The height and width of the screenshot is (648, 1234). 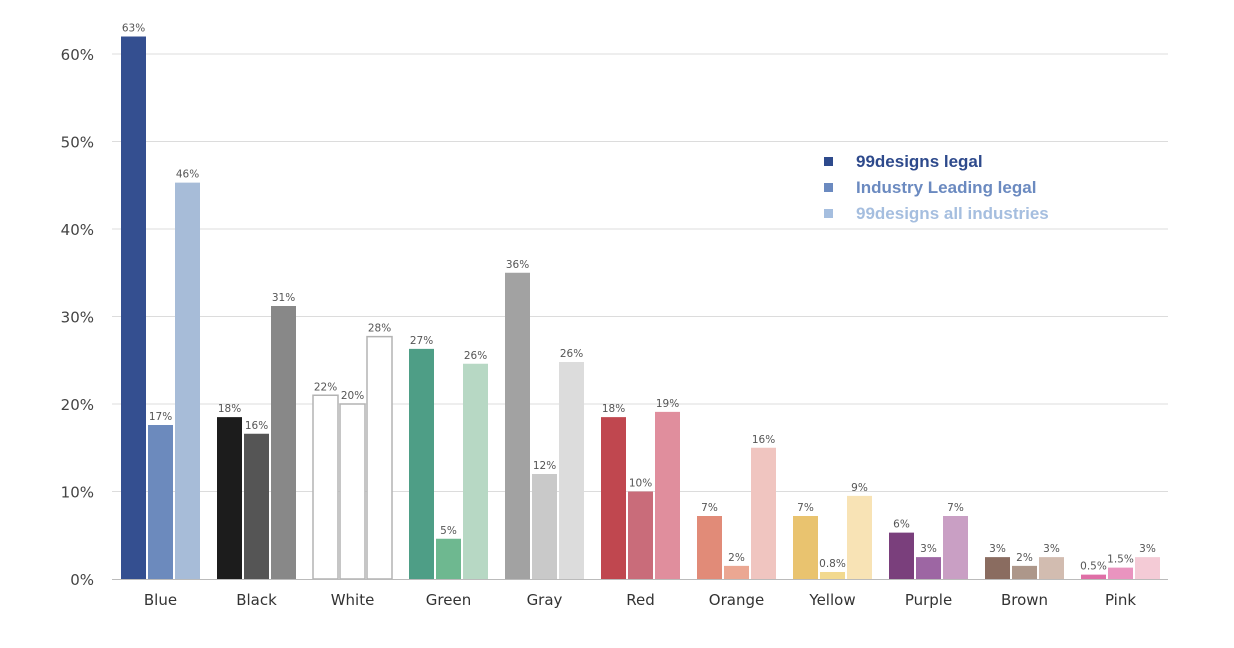 What do you see at coordinates (448, 531) in the screenshot?
I see `data-label: 5%` at bounding box center [448, 531].